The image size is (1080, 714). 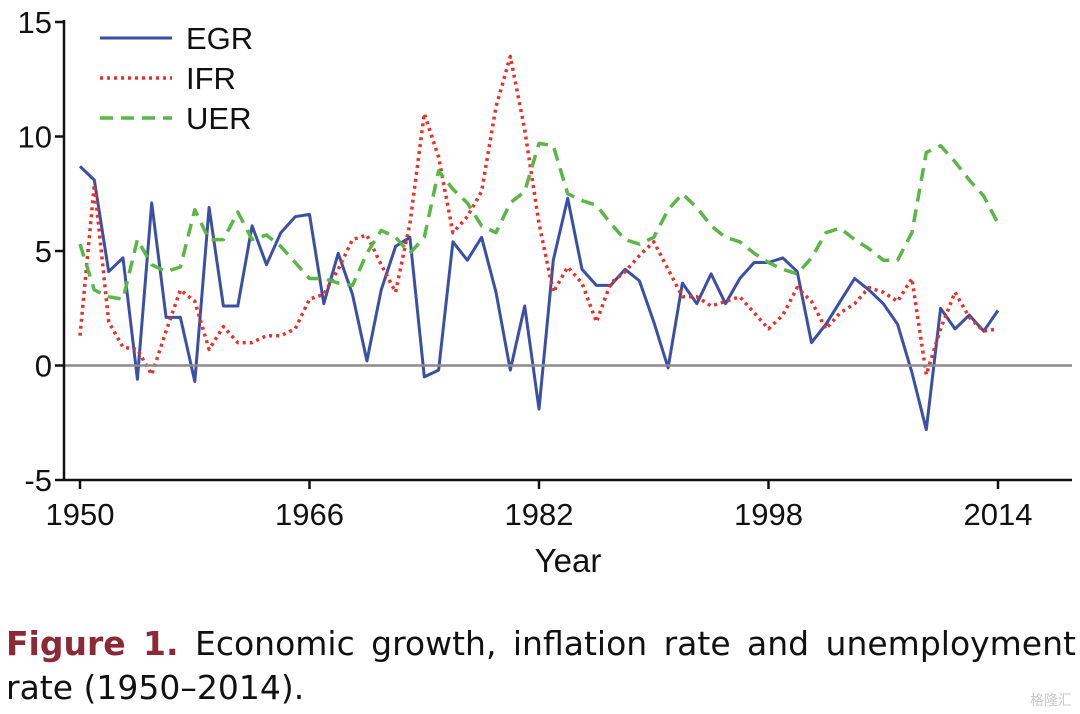 I want to click on x-ticks: 1950 1966 1982 1998 2014, so click(x=539, y=506).